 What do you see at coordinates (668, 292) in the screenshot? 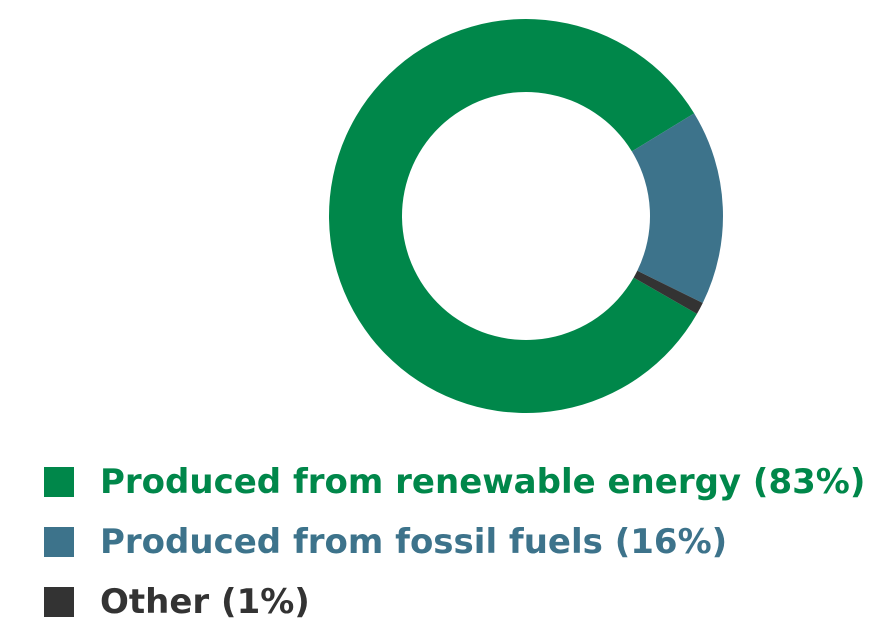
I see `donut-slice-other` at bounding box center [668, 292].